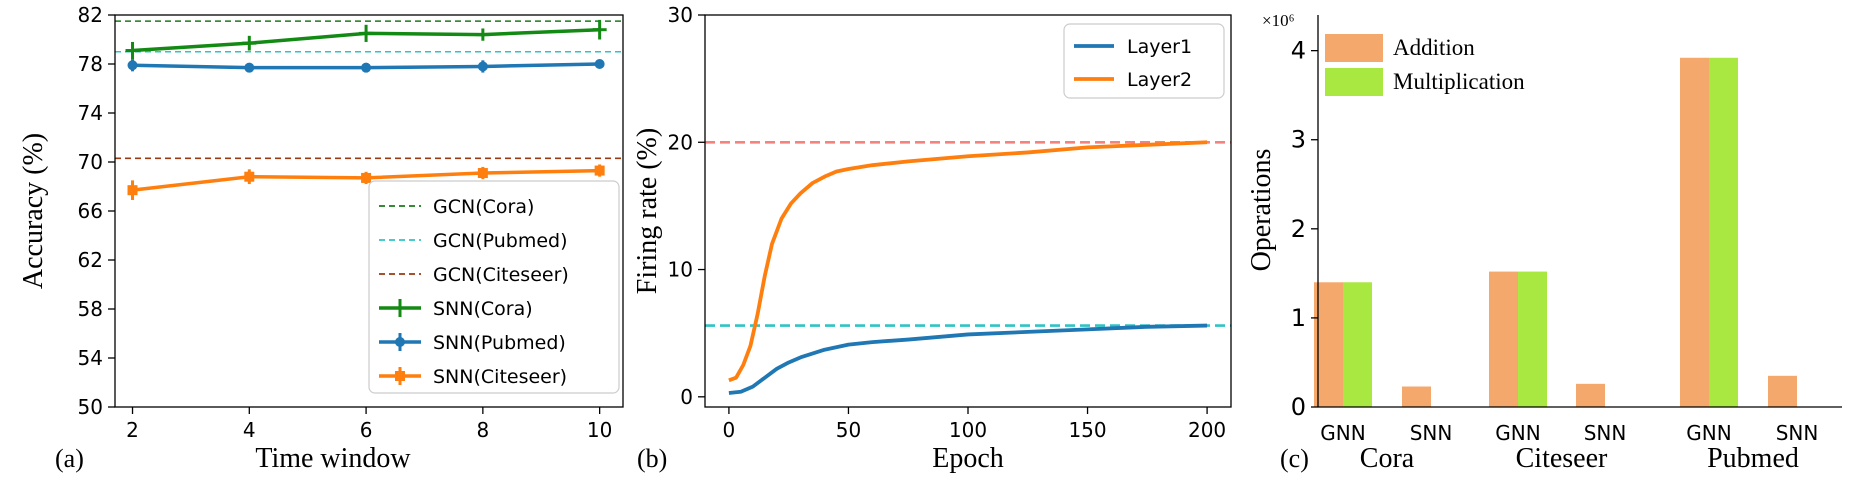 Image resolution: width=1850 pixels, height=498 pixels. I want to click on panel-c-group-label: Citeseer, so click(1562, 458).